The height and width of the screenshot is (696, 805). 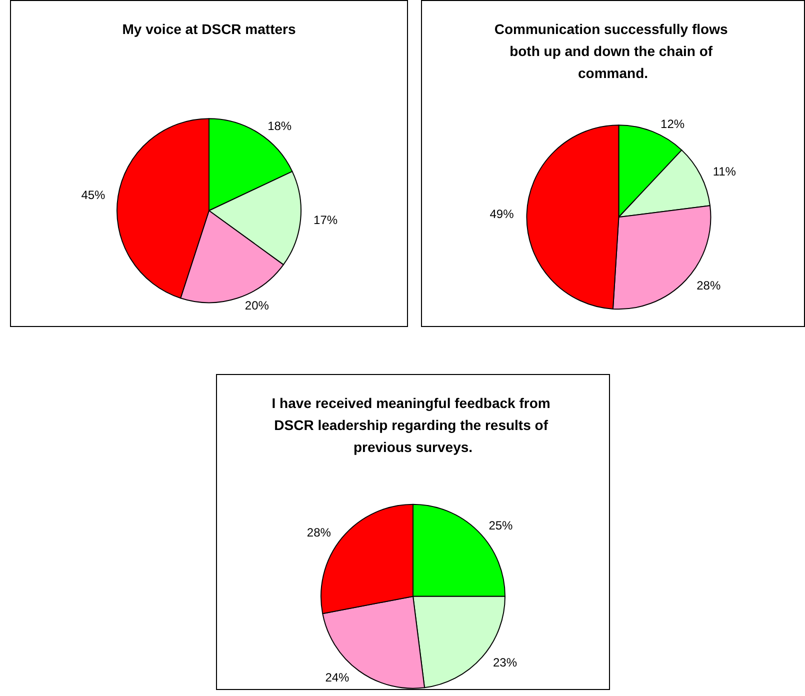 I want to click on data-label: 12%, so click(x=672, y=124).